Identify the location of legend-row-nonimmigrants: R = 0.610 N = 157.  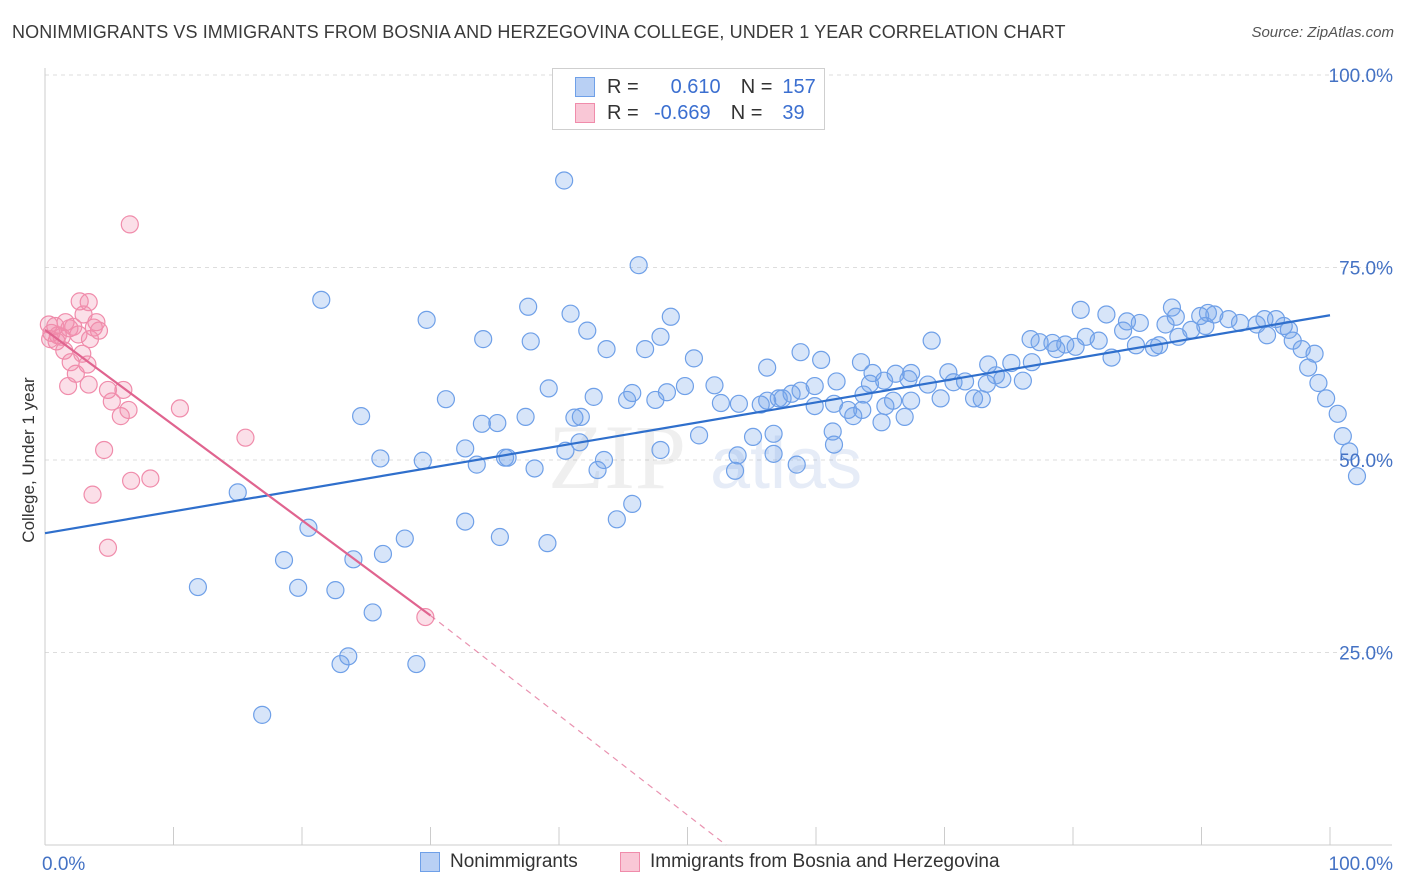
(695, 87).